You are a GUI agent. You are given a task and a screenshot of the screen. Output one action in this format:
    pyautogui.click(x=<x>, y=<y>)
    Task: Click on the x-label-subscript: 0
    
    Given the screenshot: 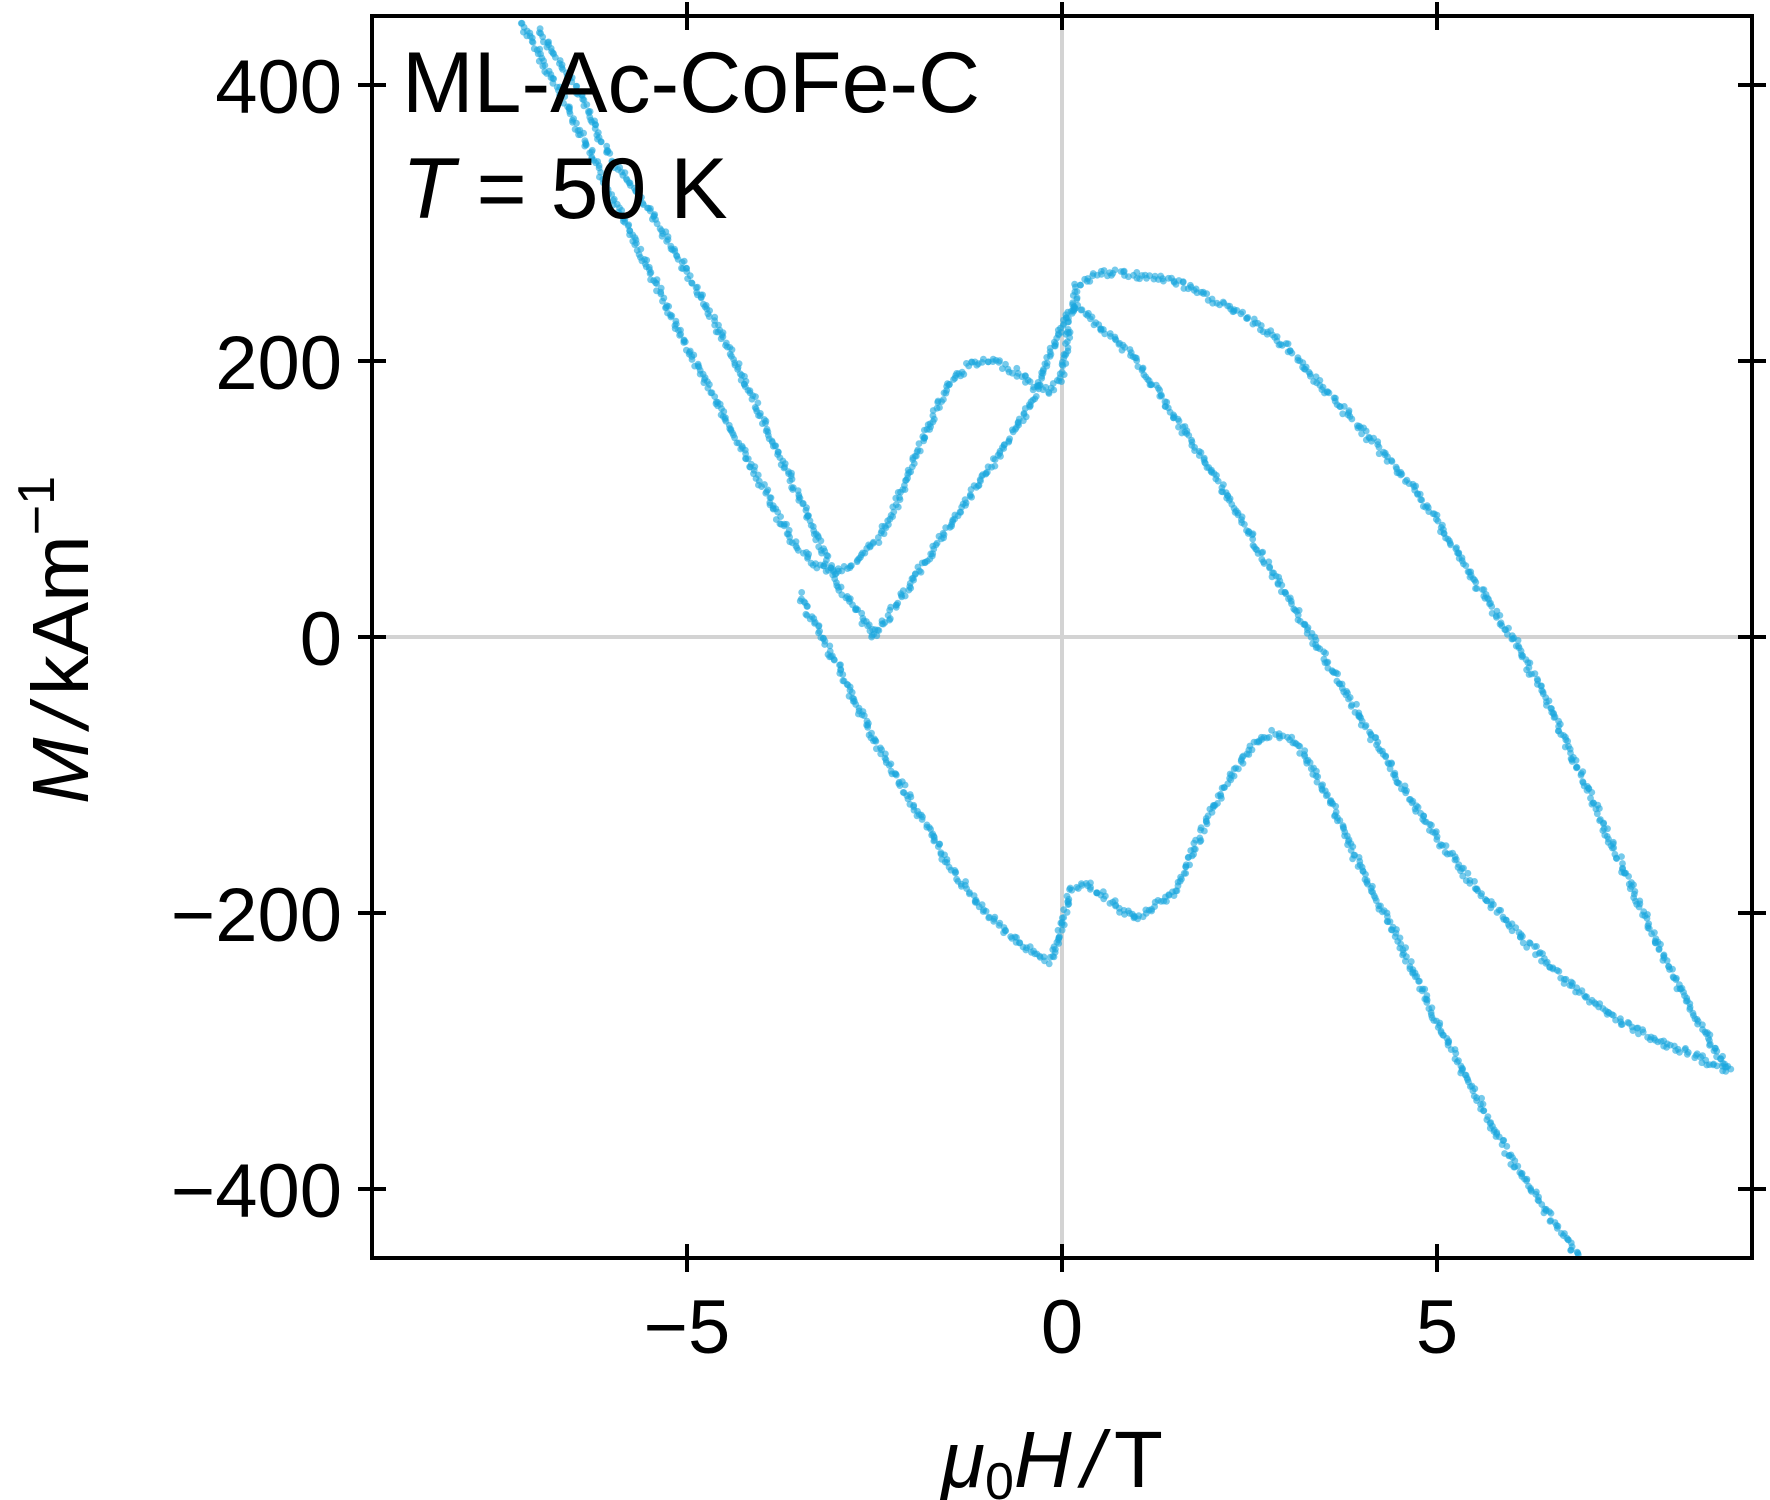 What is the action you would take?
    pyautogui.click(x=999, y=1476)
    